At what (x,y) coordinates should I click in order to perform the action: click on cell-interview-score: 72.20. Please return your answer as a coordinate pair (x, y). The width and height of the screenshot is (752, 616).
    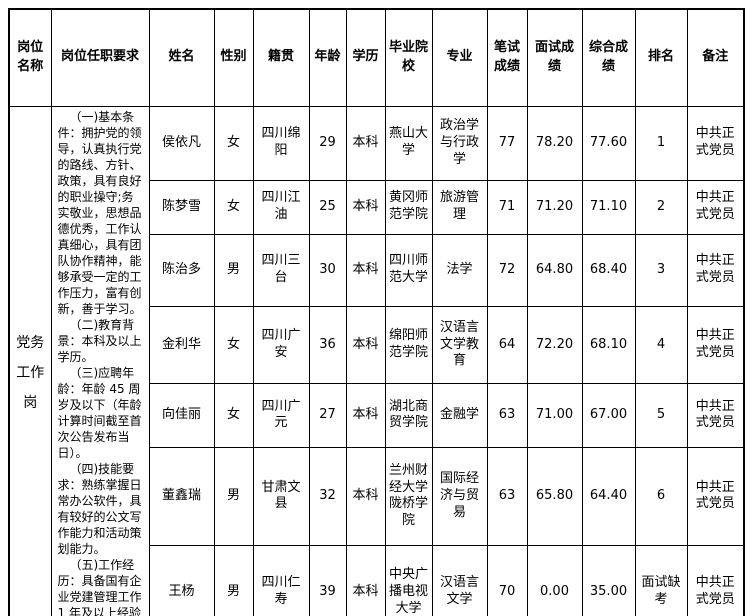
    Looking at the image, I should click on (554, 345).